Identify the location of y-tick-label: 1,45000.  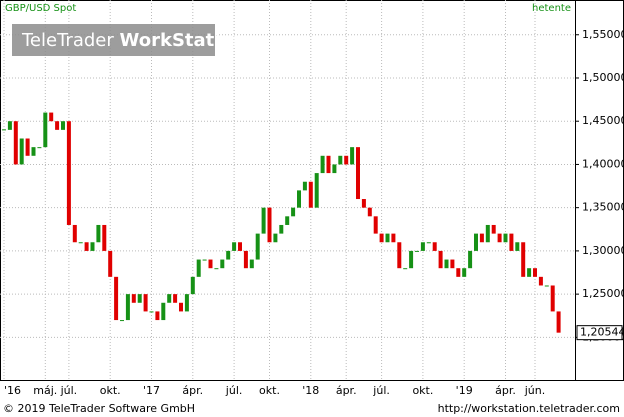
(603, 120).